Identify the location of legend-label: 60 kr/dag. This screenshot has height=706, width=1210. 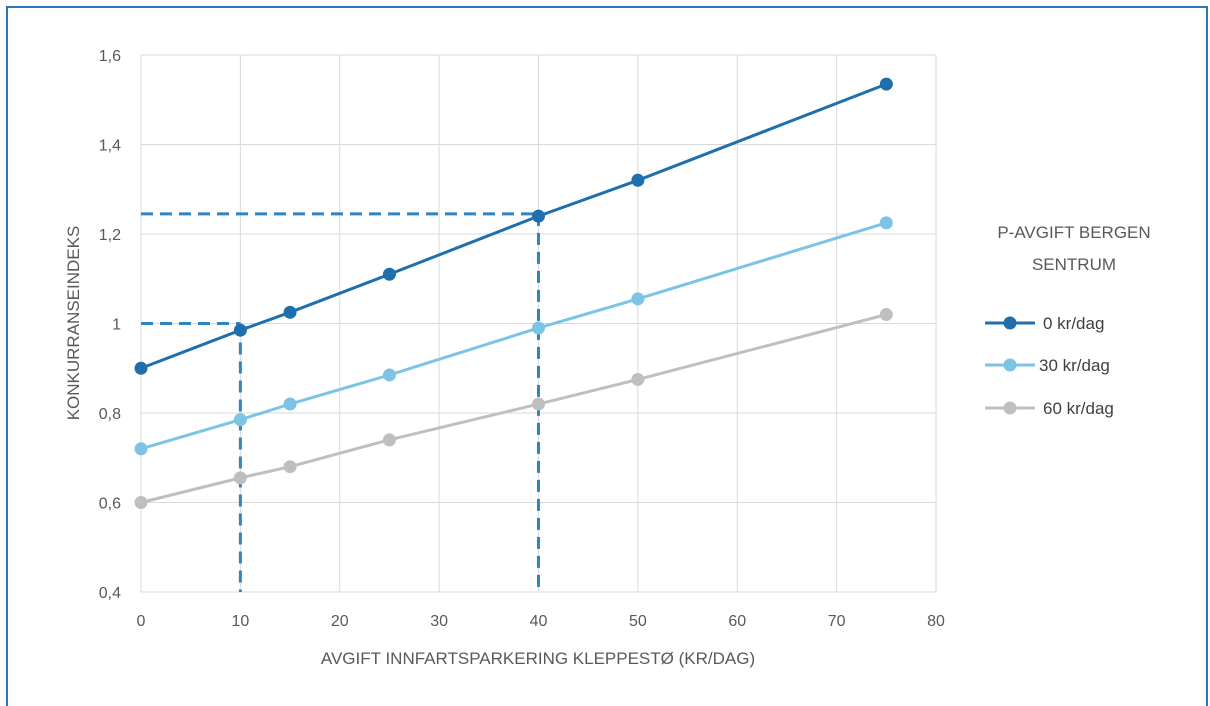
(1078, 408).